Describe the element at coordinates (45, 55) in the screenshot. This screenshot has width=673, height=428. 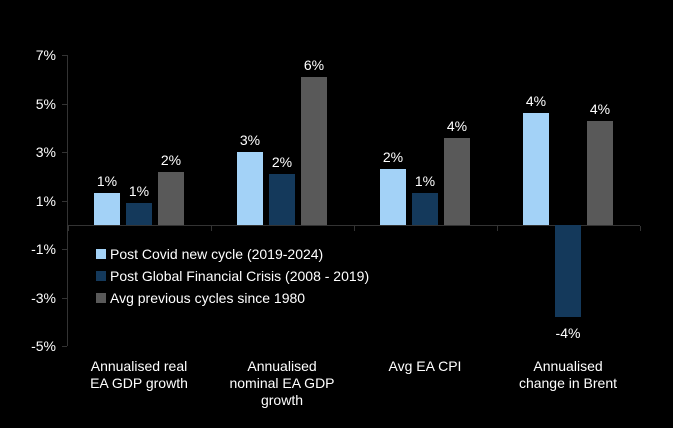
I see `y-axis-tick-label: 7%` at that location.